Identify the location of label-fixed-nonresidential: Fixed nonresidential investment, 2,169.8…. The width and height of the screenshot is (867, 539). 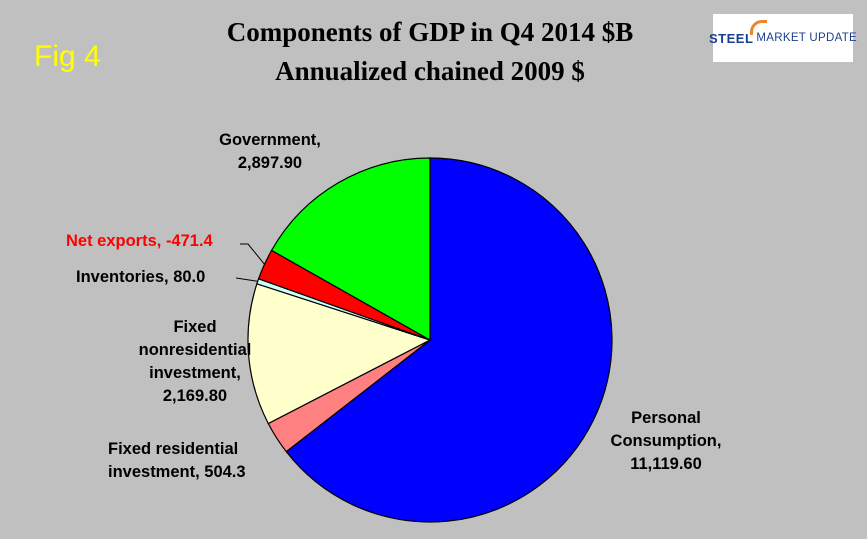
(195, 362).